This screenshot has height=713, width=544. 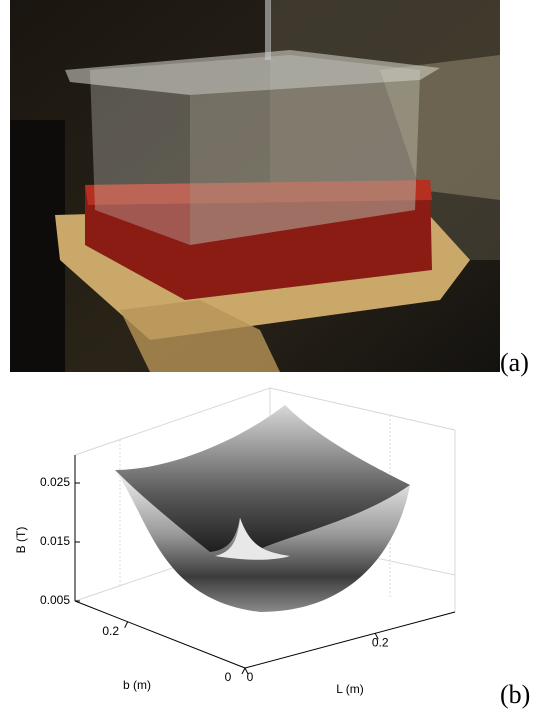 What do you see at coordinates (55, 482) in the screenshot?
I see `z-tick-label: 0.025` at bounding box center [55, 482].